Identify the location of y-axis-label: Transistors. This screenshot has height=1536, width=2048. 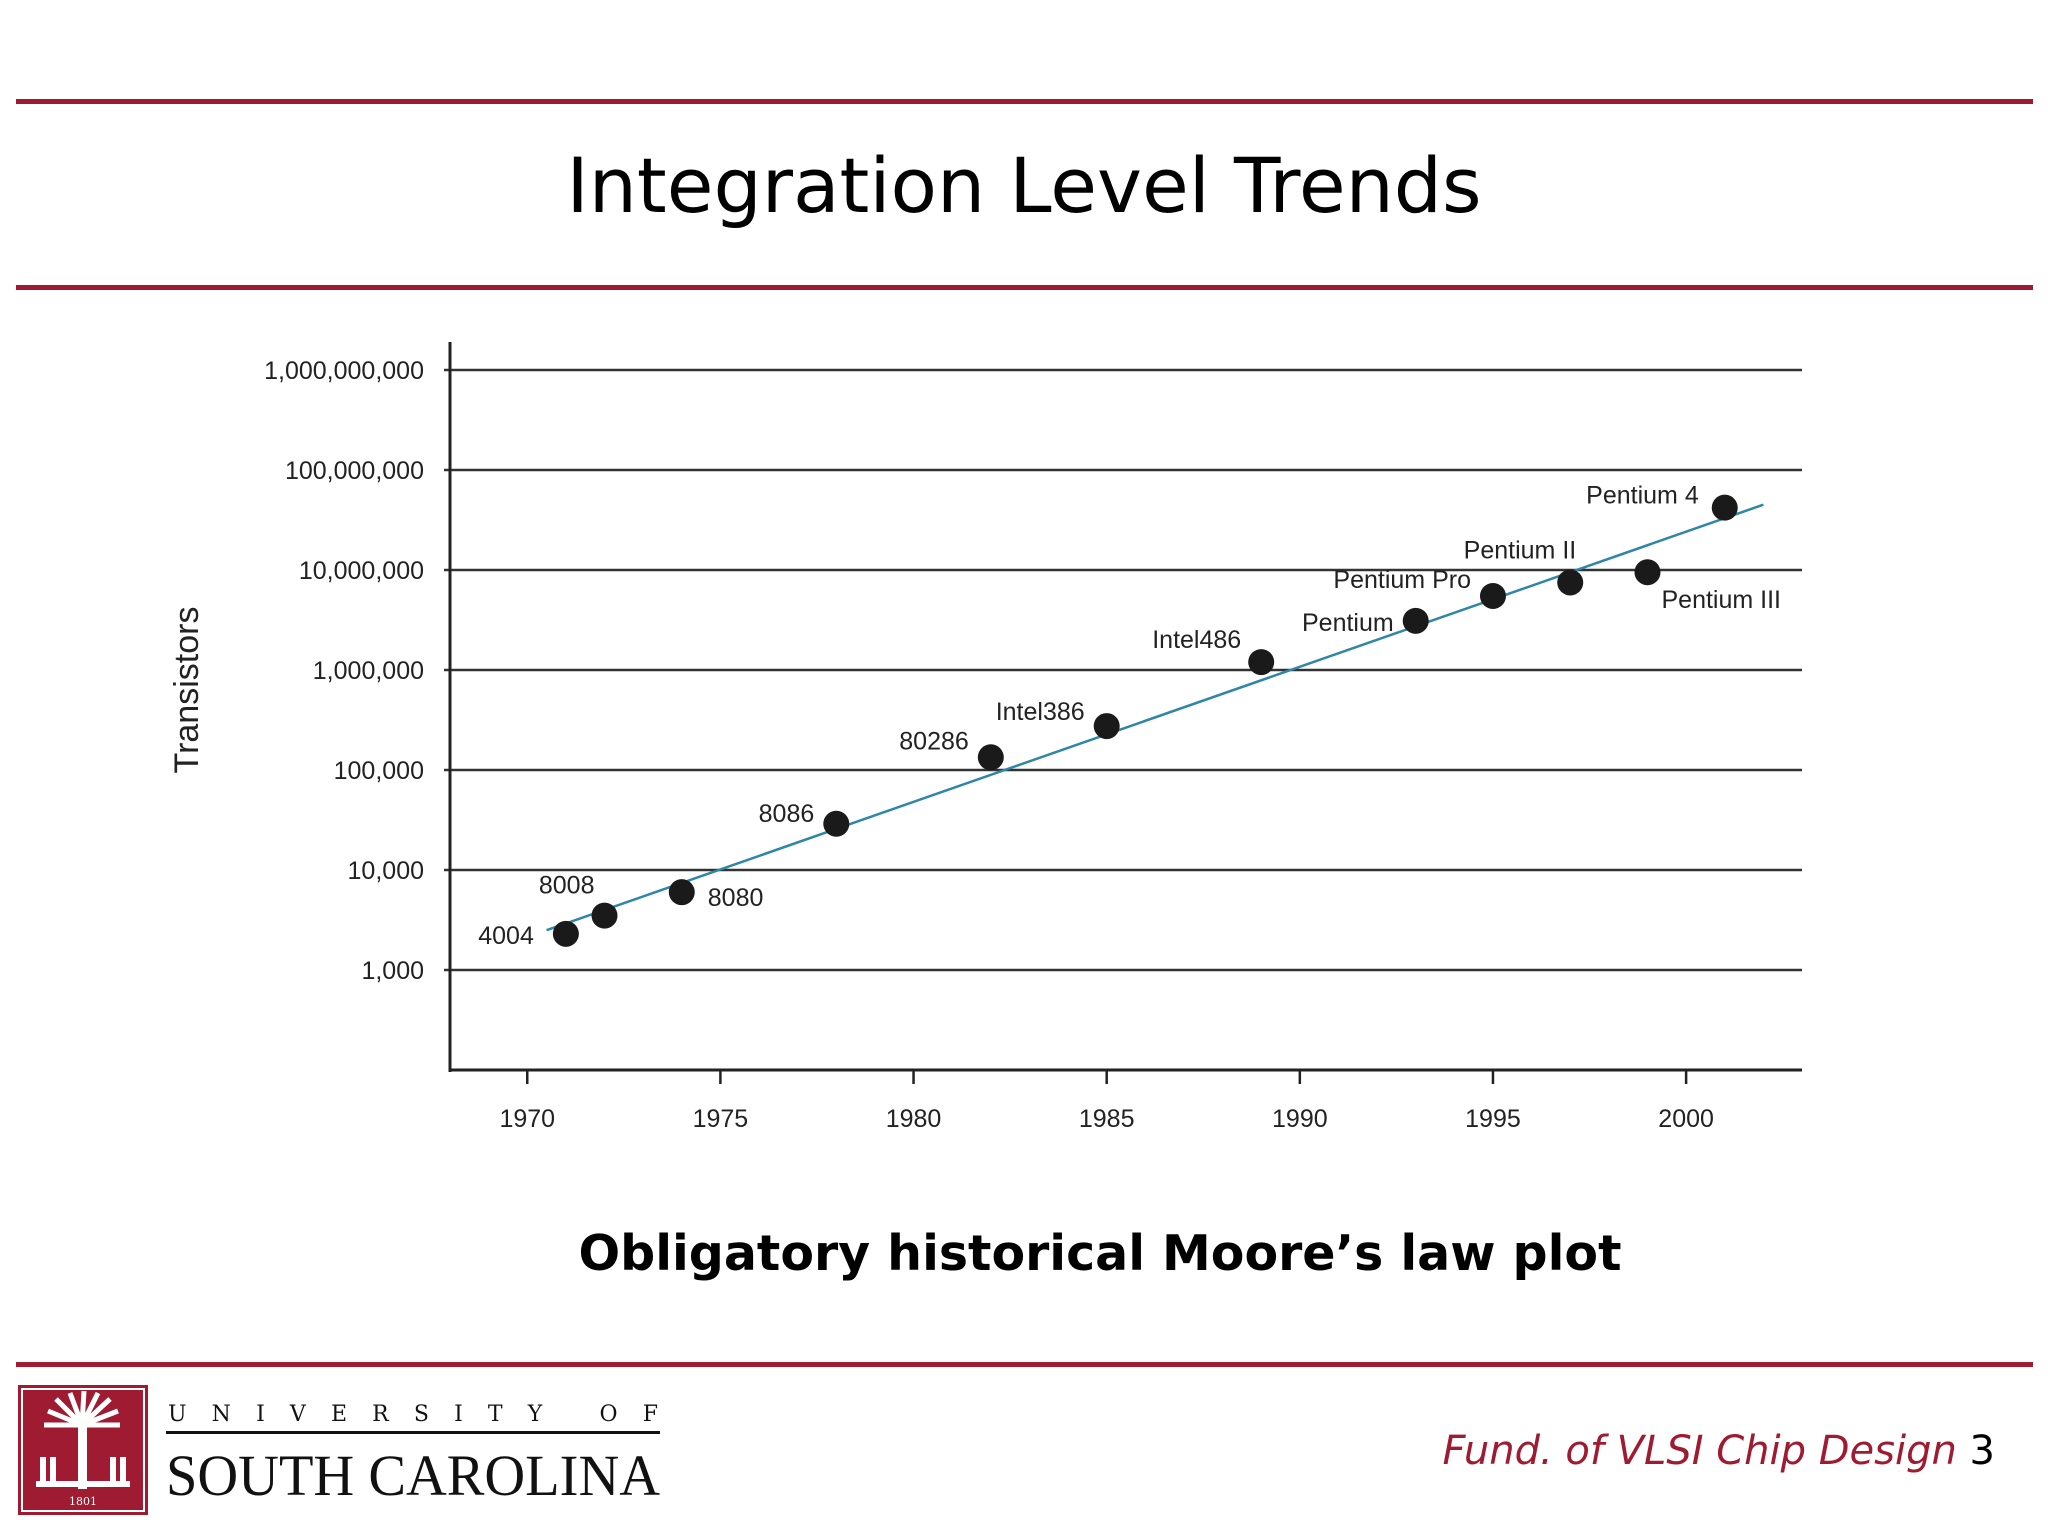
(187, 690).